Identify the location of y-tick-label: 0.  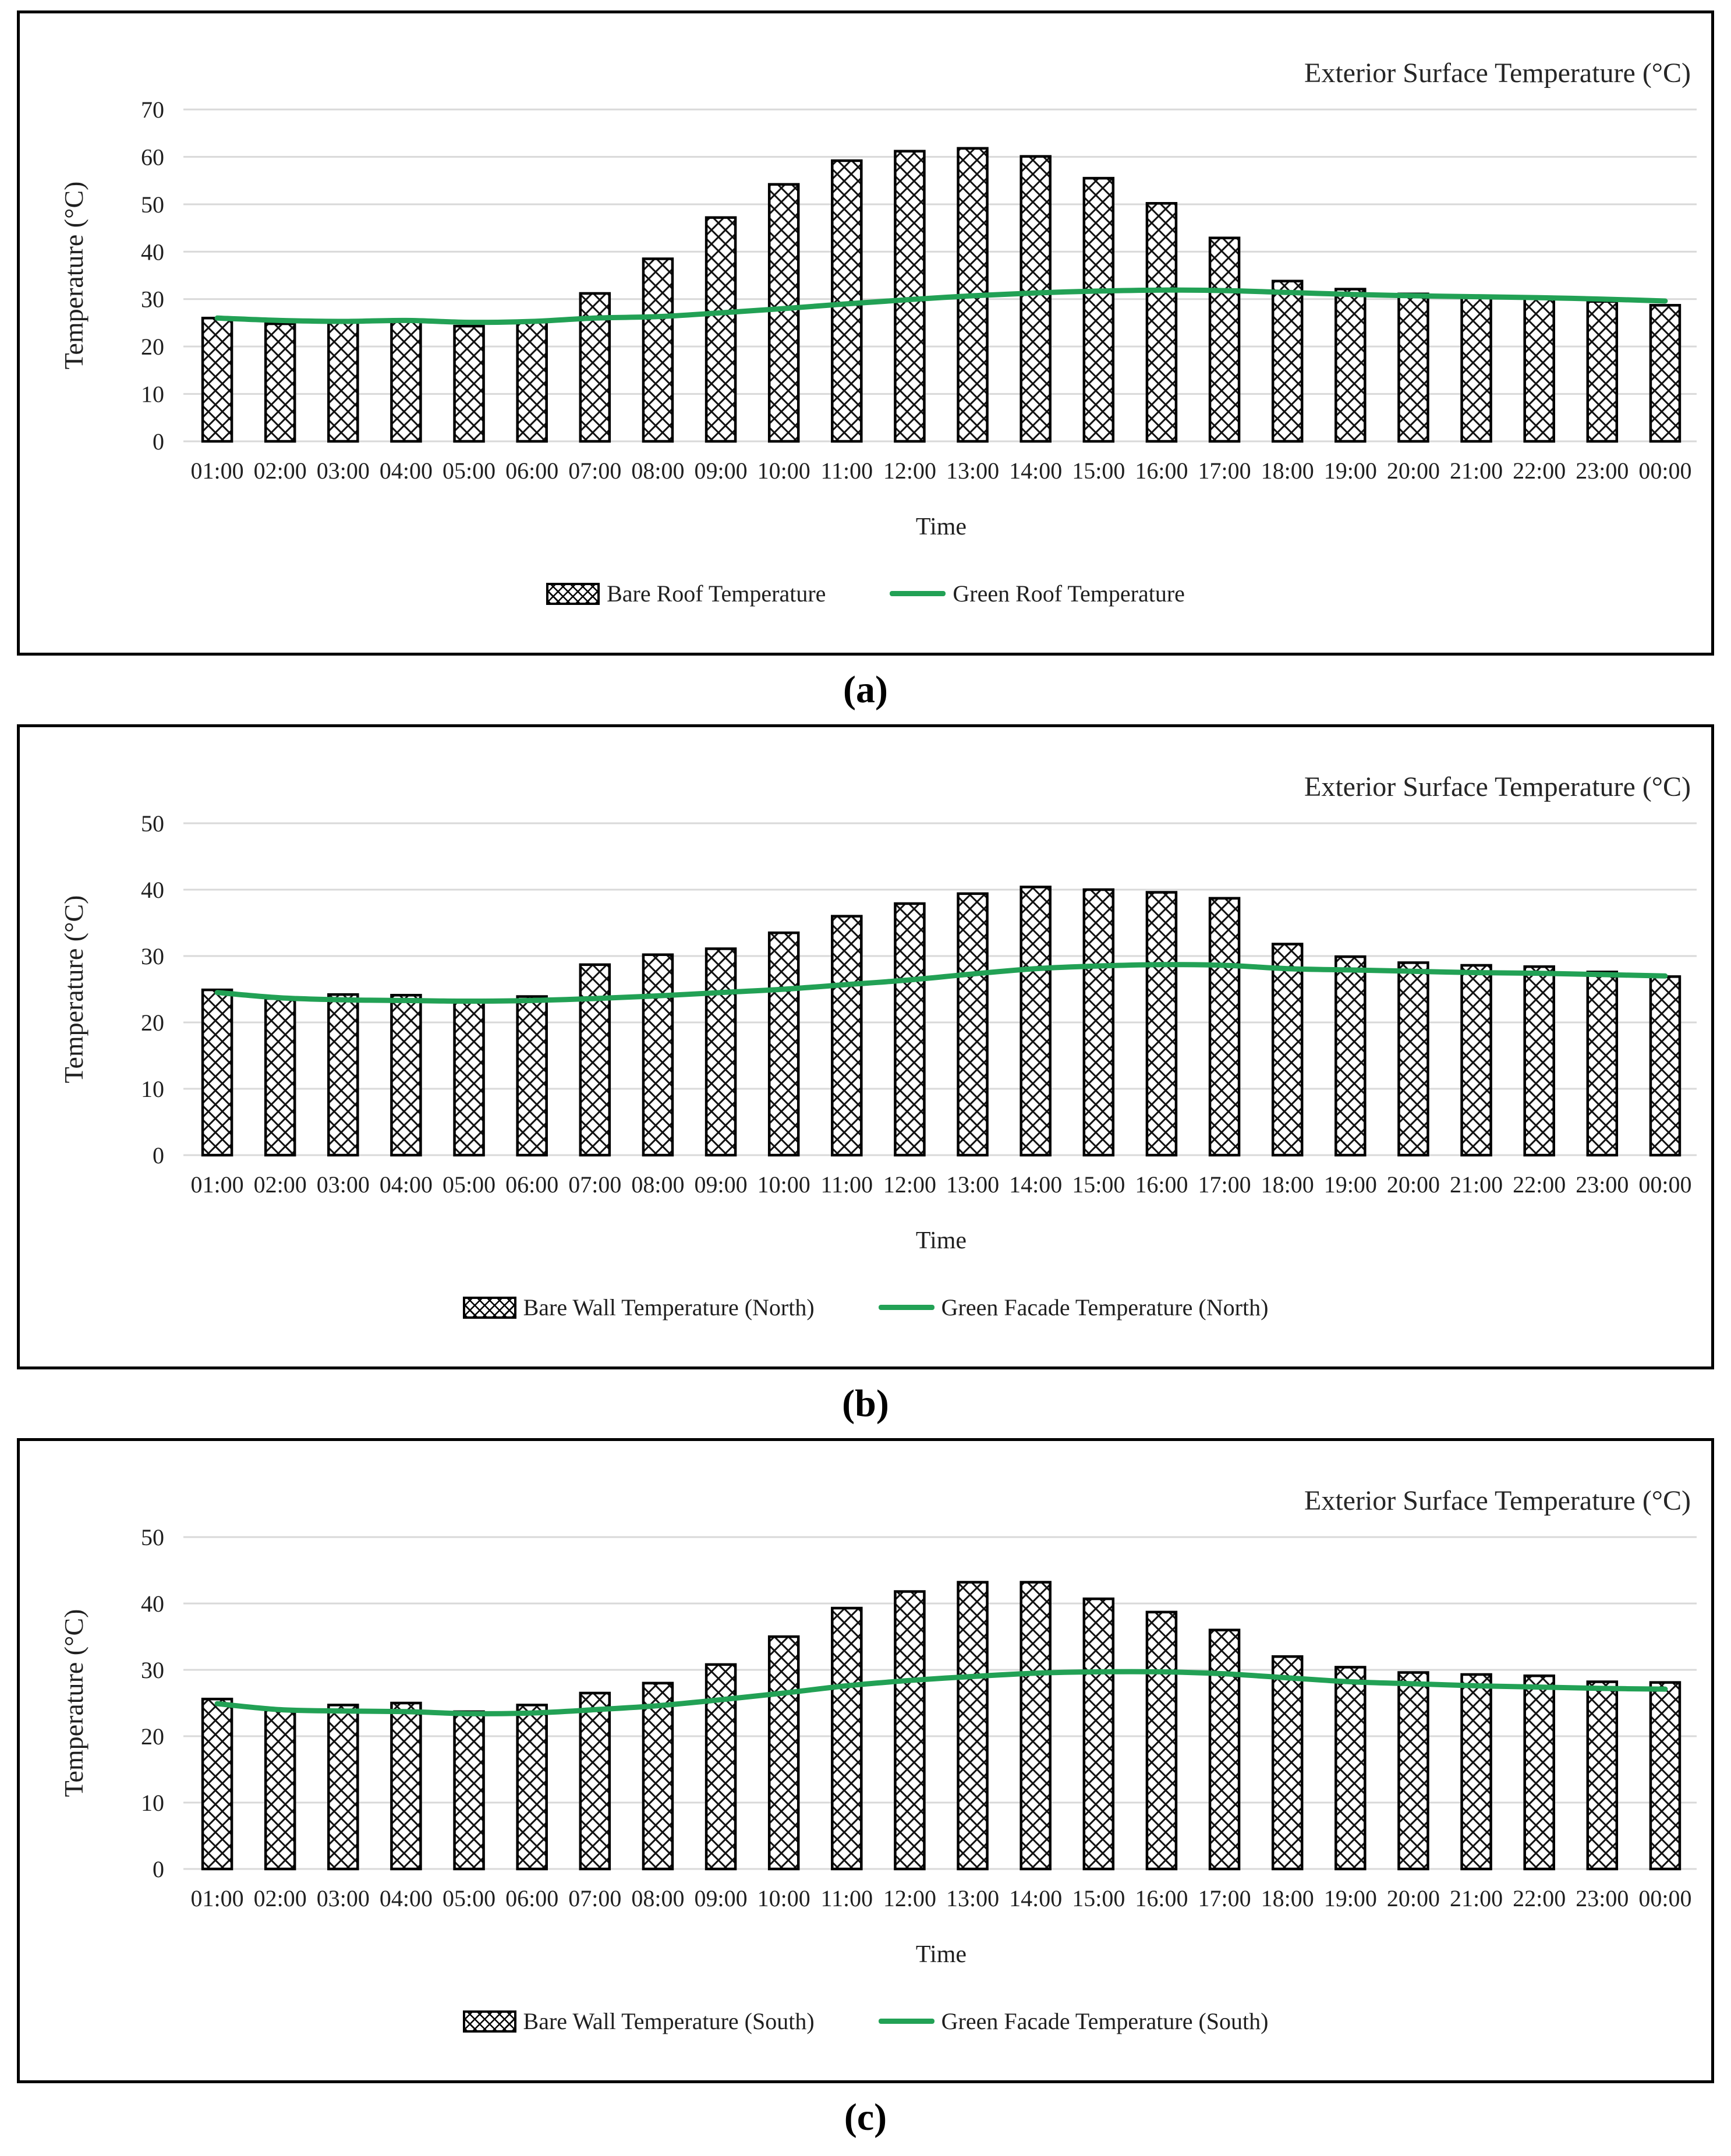
(158, 1155).